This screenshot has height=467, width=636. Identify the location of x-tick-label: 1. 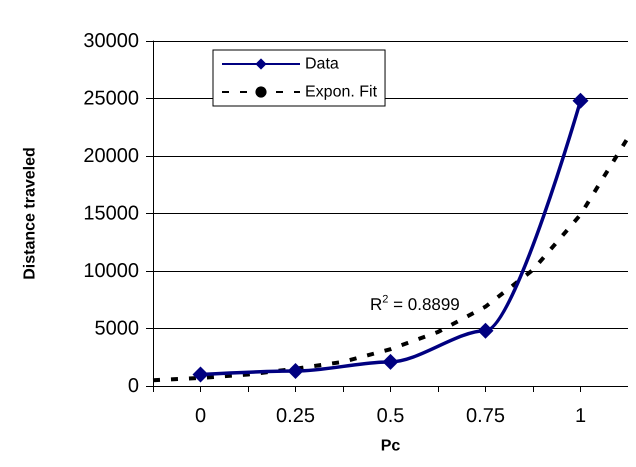
(580, 416).